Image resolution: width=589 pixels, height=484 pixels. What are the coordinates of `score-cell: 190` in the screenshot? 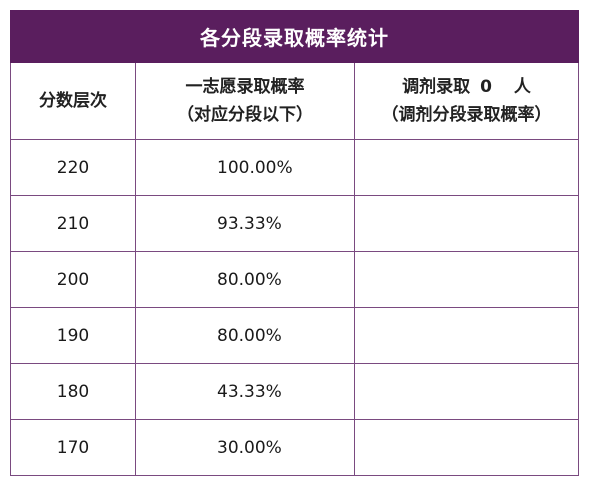 It's located at (73, 335).